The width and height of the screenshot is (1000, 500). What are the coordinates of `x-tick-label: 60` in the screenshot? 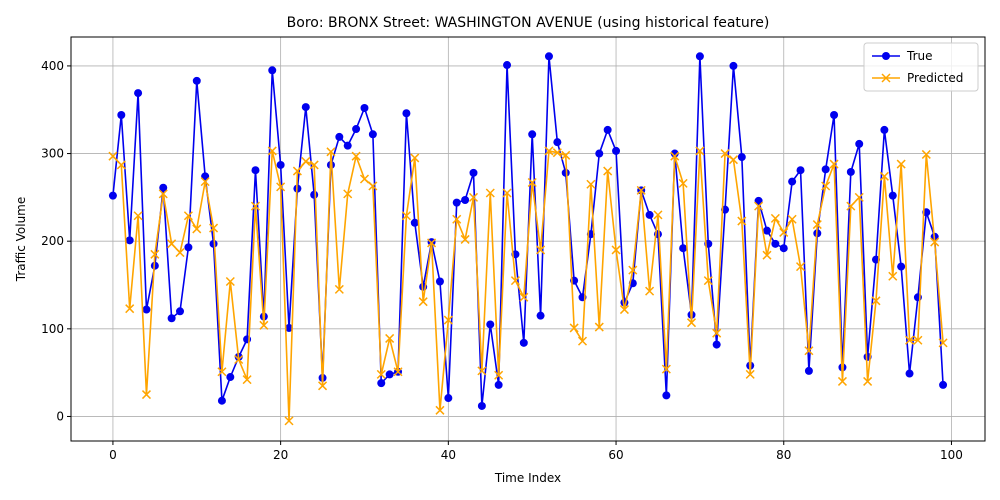 It's located at (615, 455).